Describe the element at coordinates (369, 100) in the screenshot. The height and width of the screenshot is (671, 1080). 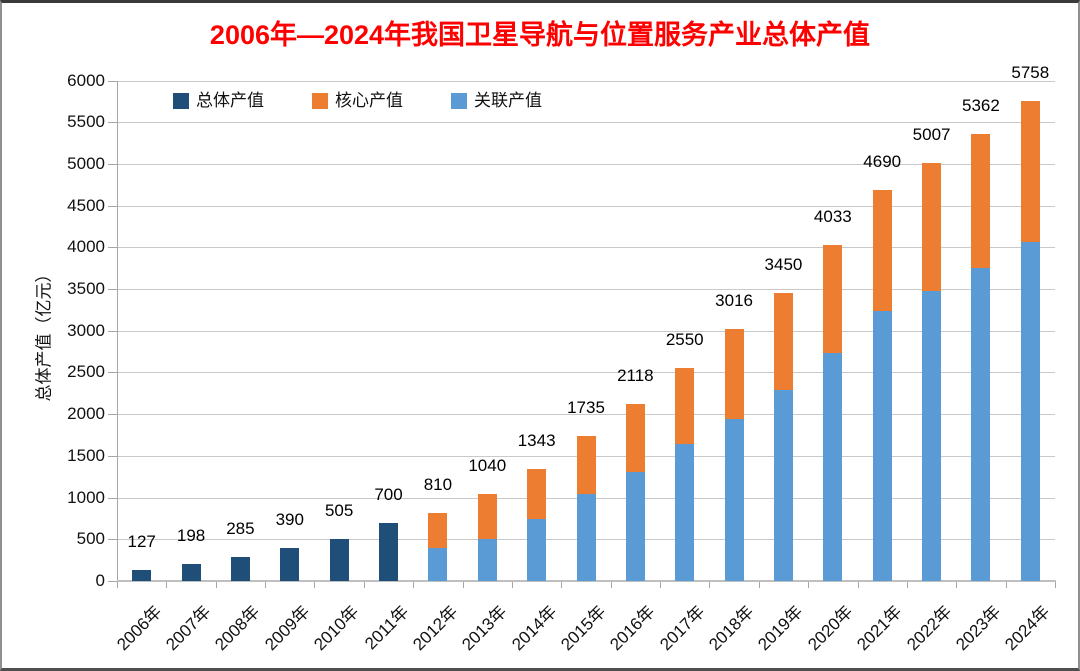
I see `legend-label: 核心产值` at that location.